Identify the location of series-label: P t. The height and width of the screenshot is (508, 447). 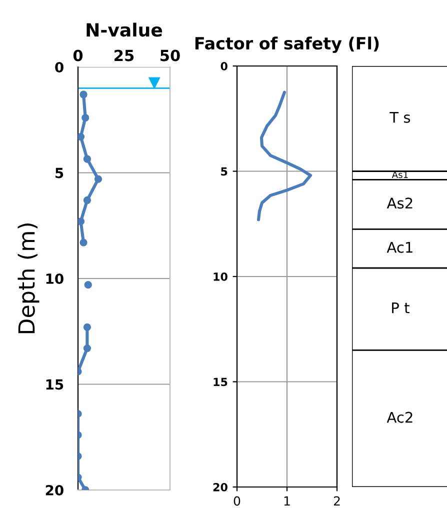
(401, 308).